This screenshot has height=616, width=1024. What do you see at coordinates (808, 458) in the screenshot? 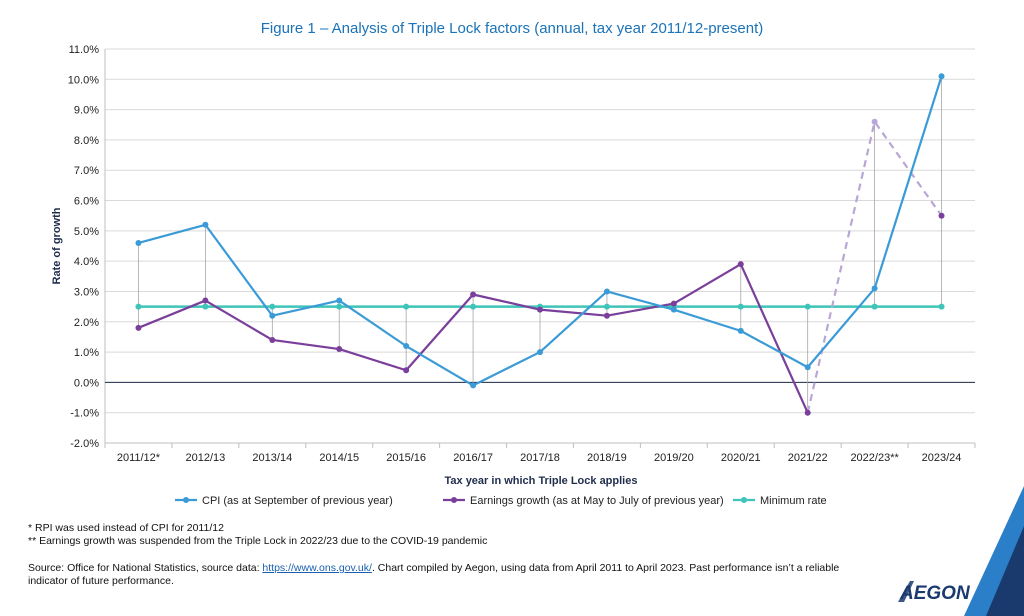
I see `x-tick-label: 2021/22` at bounding box center [808, 458].